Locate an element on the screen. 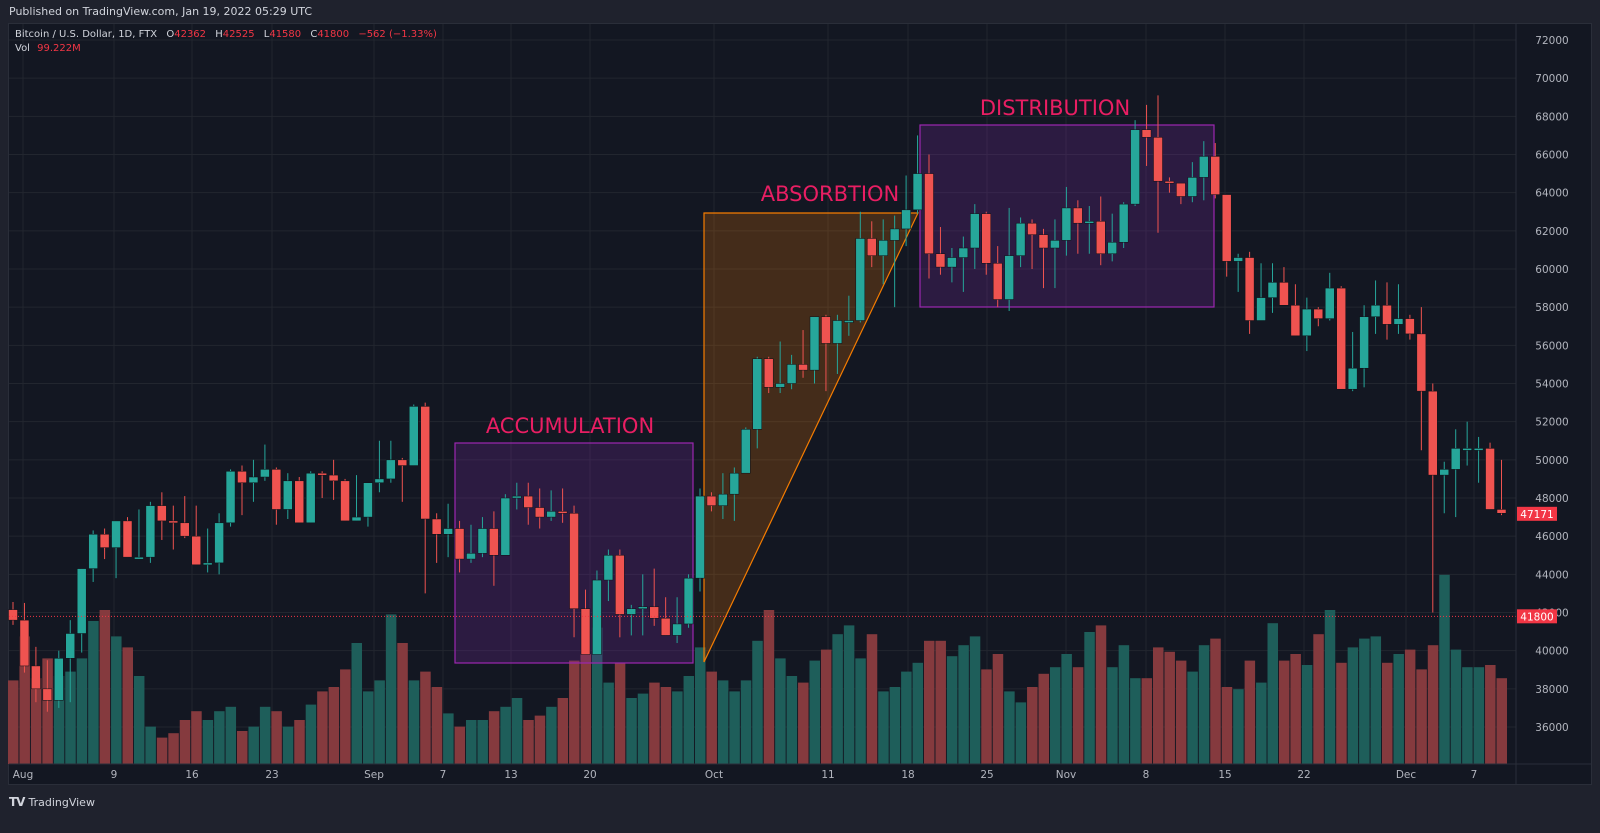 The image size is (1600, 833). absorbtion-label: ABSORBTION is located at coordinates (830, 194).